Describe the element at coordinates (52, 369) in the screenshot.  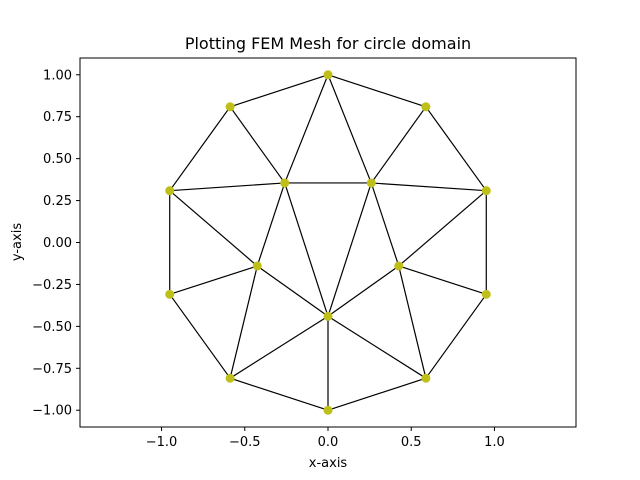
I see `y-tick-label: −0.75` at that location.